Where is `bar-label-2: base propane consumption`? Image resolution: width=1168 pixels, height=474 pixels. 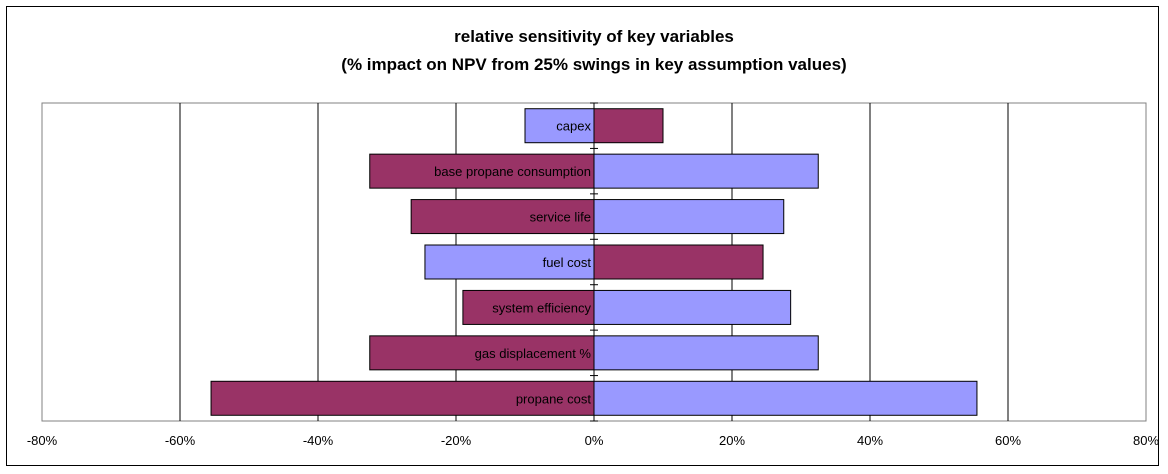
bar-label-2: base propane consumption is located at coordinates (512, 171).